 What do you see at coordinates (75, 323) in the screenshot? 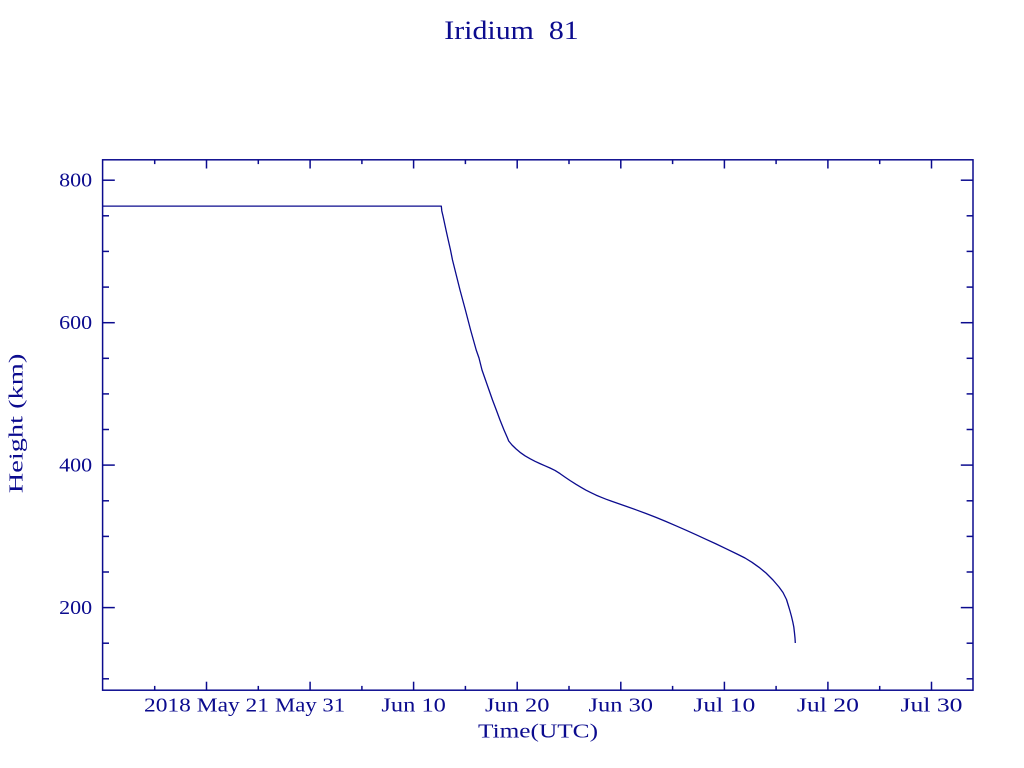
I see `svg-text: 600` at bounding box center [75, 323].